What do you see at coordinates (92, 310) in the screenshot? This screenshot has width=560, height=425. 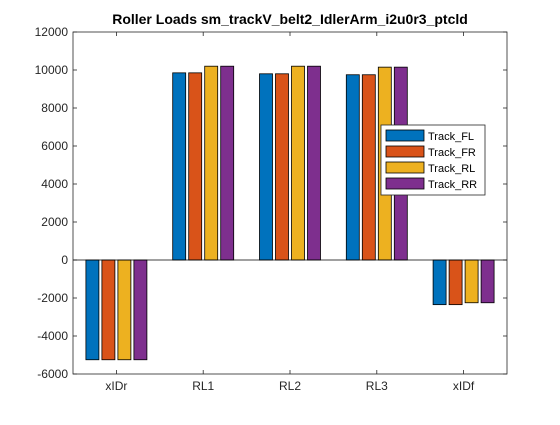 I see `bar-track-fl-xidr` at bounding box center [92, 310].